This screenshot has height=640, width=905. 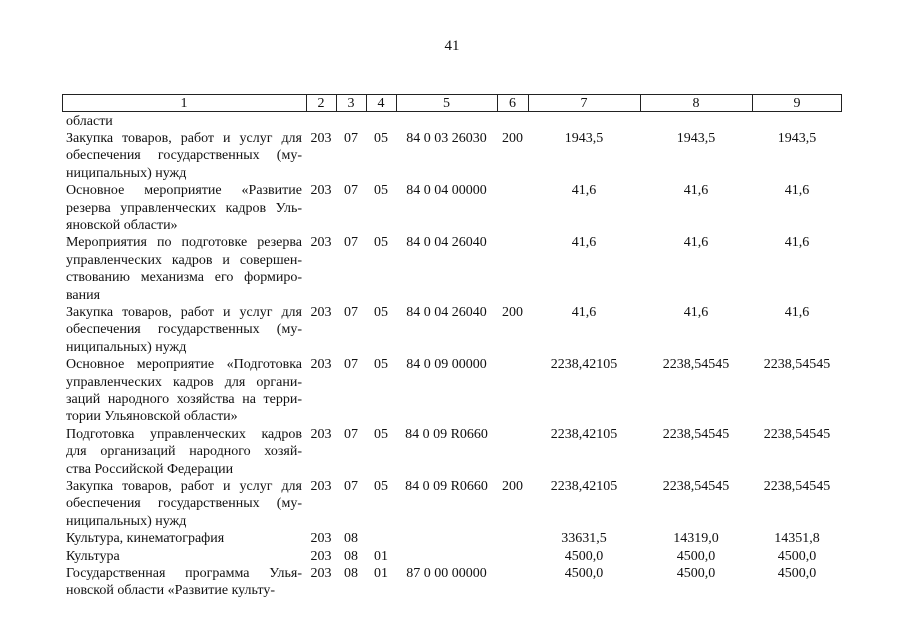 I want to click on header-label: 2, so click(x=321, y=103).